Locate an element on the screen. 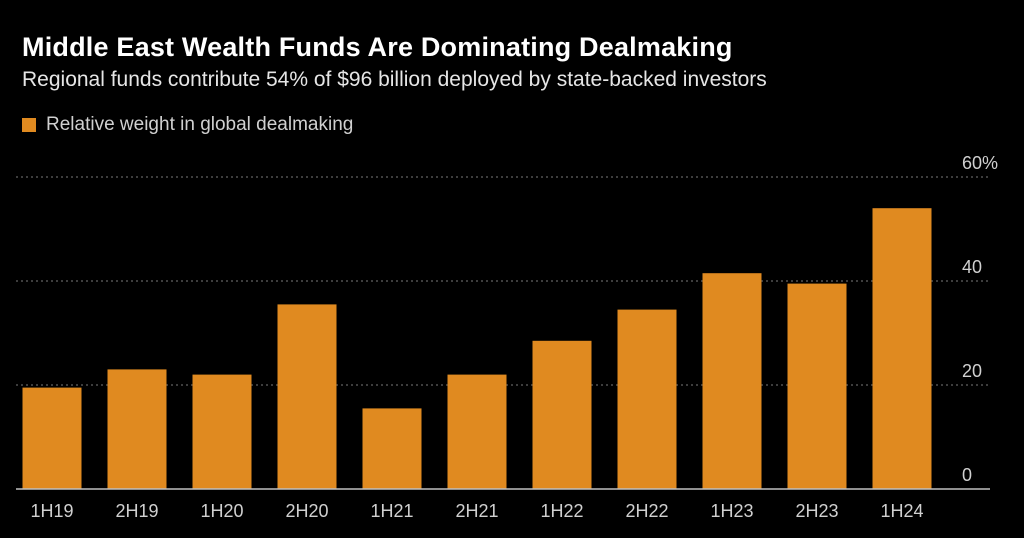 This screenshot has height=538, width=1024. bar-1h19 is located at coordinates (52, 438).